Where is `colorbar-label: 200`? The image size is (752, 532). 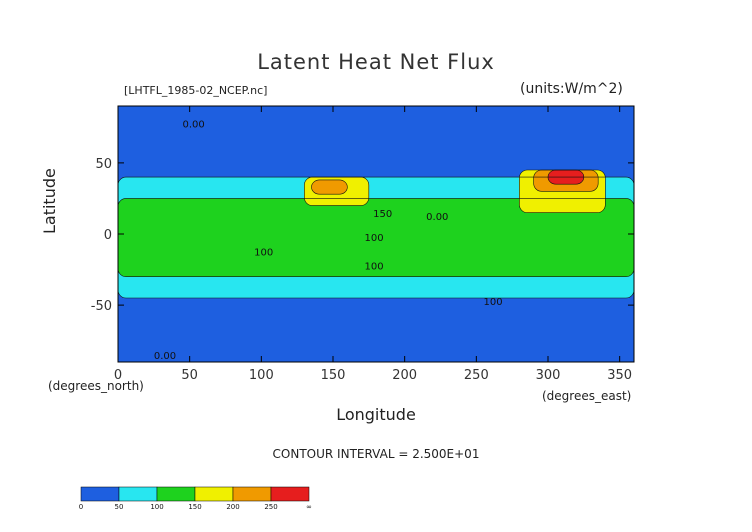
colorbar-label: 200 is located at coordinates (232, 507).